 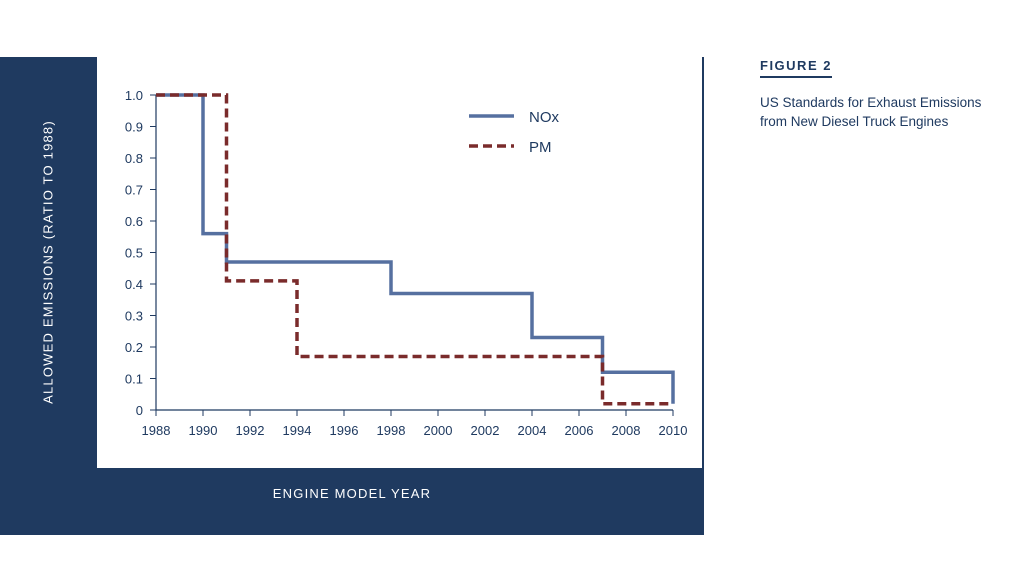 What do you see at coordinates (134, 316) in the screenshot?
I see `y-tick-label: 0.3` at bounding box center [134, 316].